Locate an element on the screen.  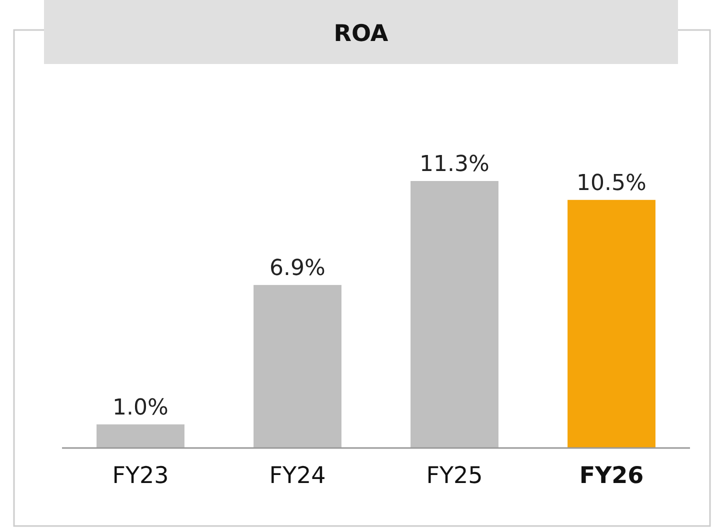
data-label: 11.3% is located at coordinates (455, 164).